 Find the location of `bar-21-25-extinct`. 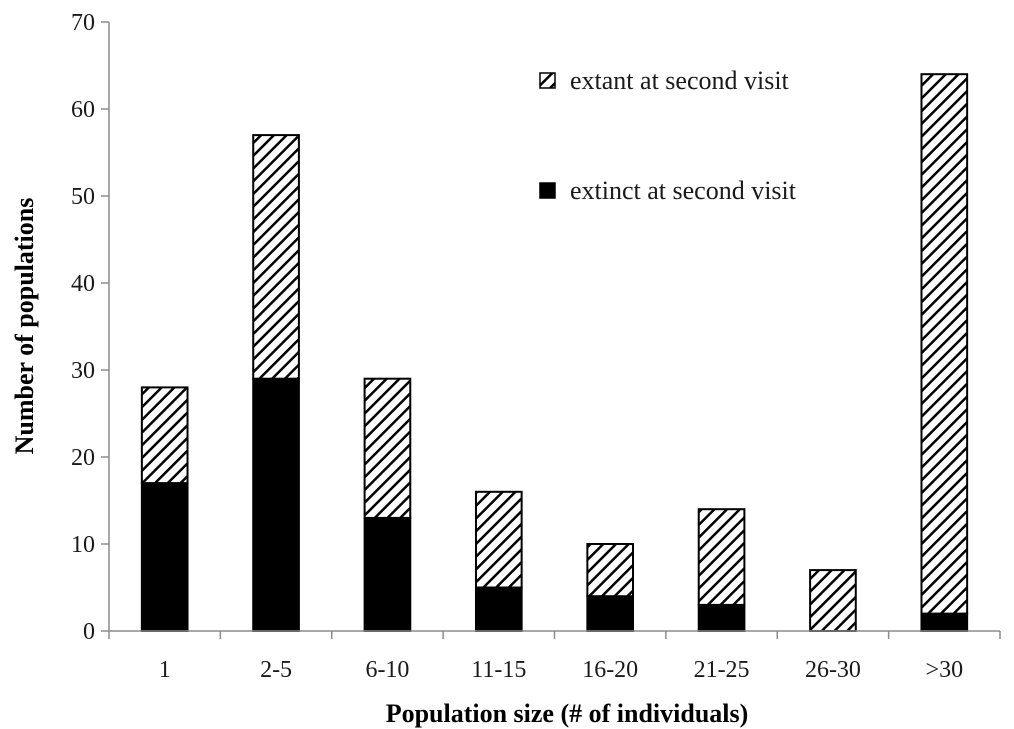

bar-21-25-extinct is located at coordinates (721, 618).